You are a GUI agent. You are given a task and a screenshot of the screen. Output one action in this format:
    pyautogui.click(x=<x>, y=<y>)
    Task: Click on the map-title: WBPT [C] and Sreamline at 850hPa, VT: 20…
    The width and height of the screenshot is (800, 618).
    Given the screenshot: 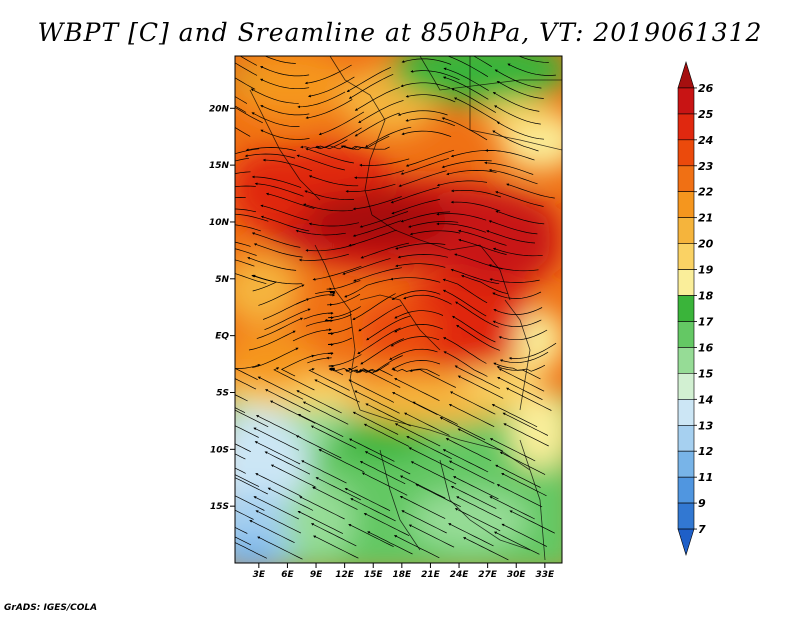 What is the action you would take?
    pyautogui.click(x=400, y=32)
    